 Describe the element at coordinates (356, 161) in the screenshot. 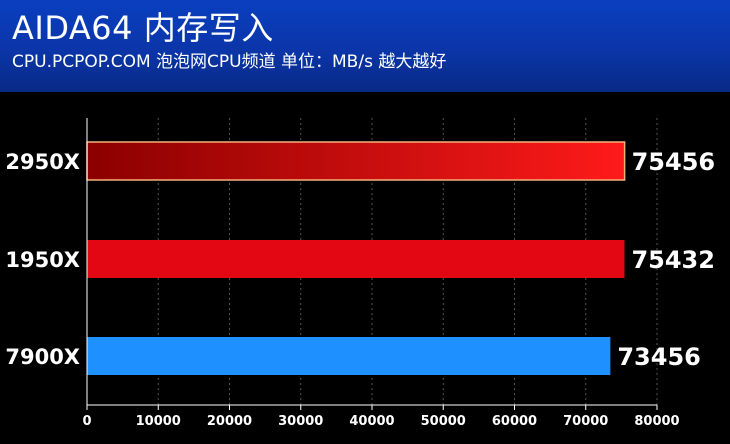

I see `bar-2950x` at that location.